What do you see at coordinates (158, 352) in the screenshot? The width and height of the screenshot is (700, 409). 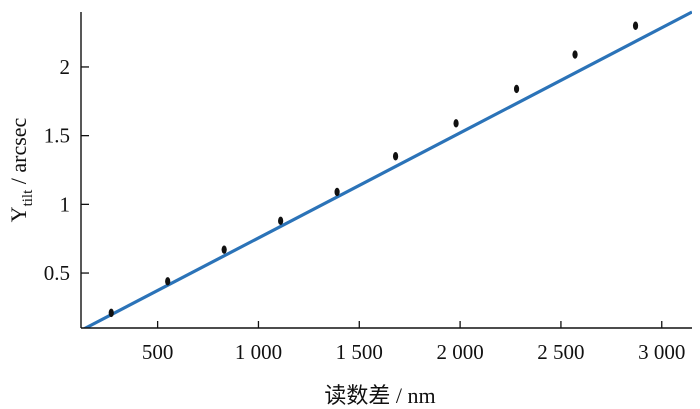 I see `x-tick-label: 500` at bounding box center [158, 352].